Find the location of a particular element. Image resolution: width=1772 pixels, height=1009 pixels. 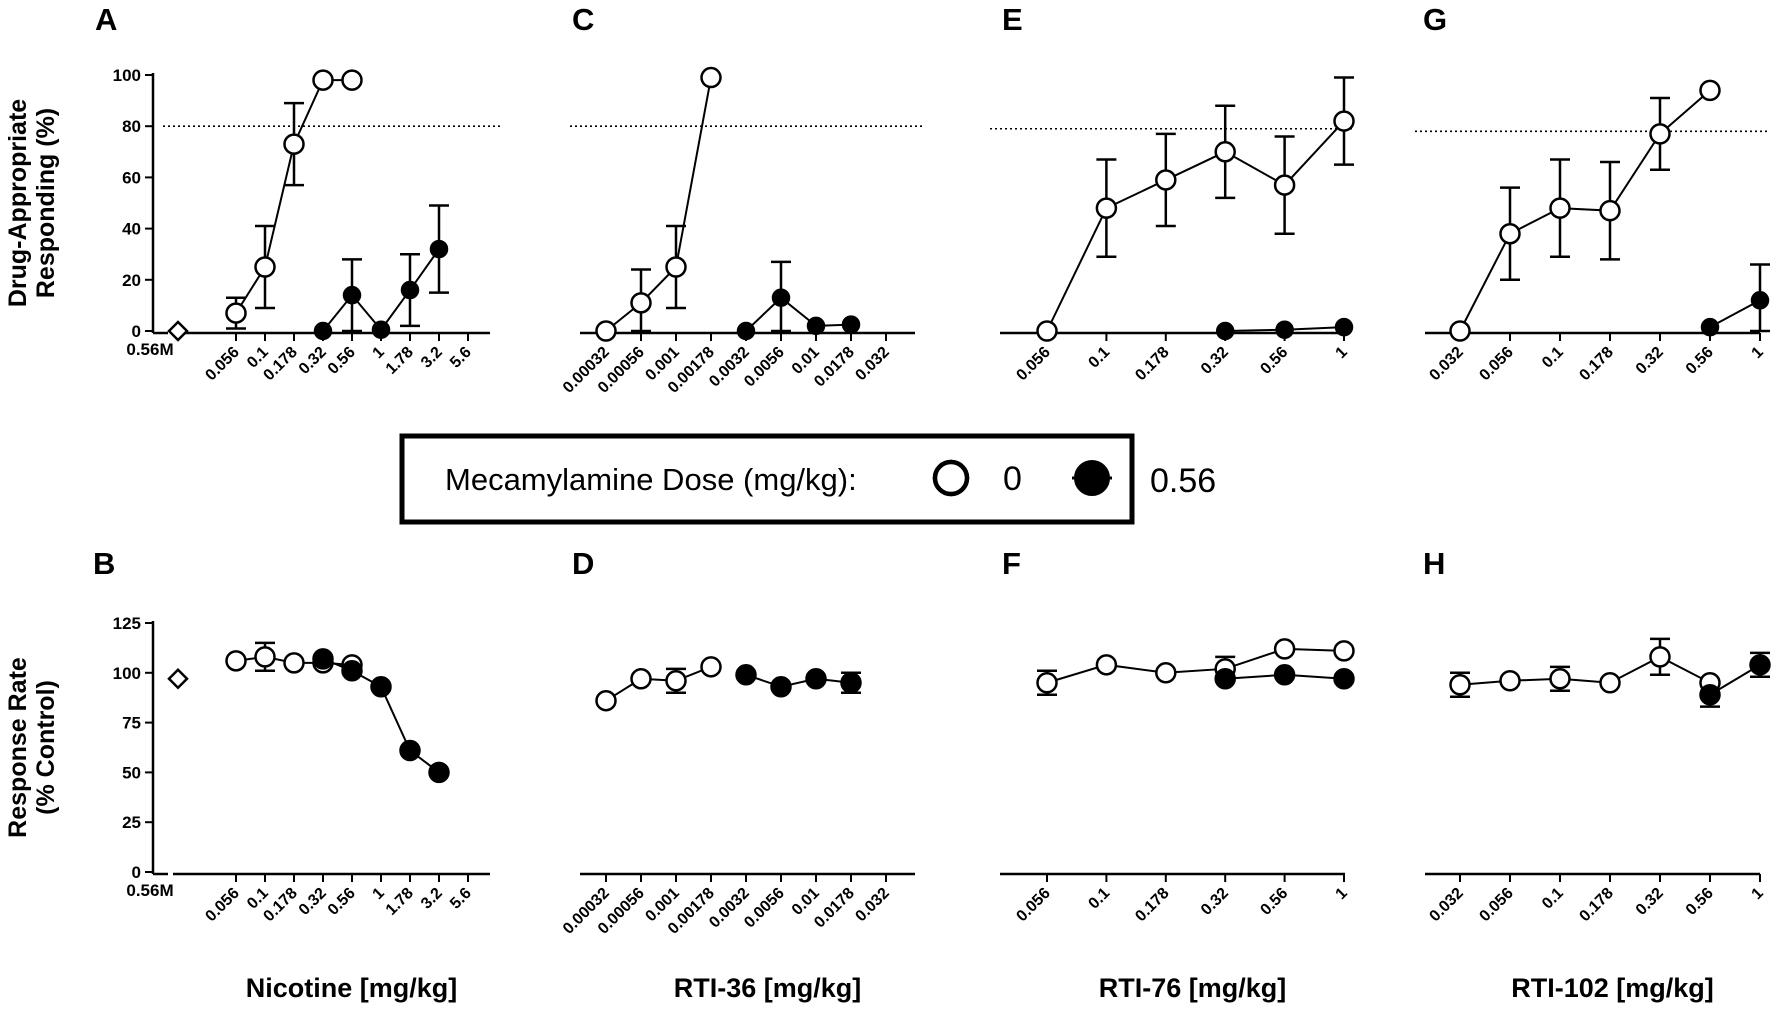

panel-letter: B is located at coordinates (104, 563).